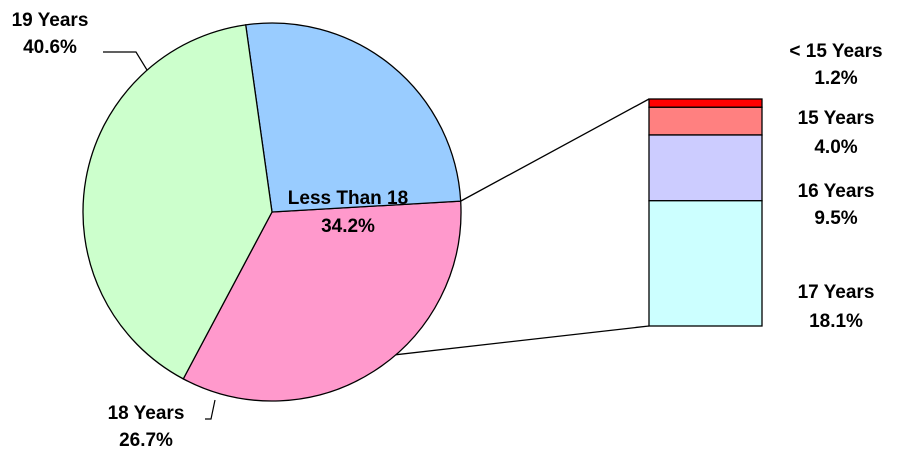 The image size is (899, 456). I want to click on value-label-less-than-18: 34.2%, so click(348, 226).